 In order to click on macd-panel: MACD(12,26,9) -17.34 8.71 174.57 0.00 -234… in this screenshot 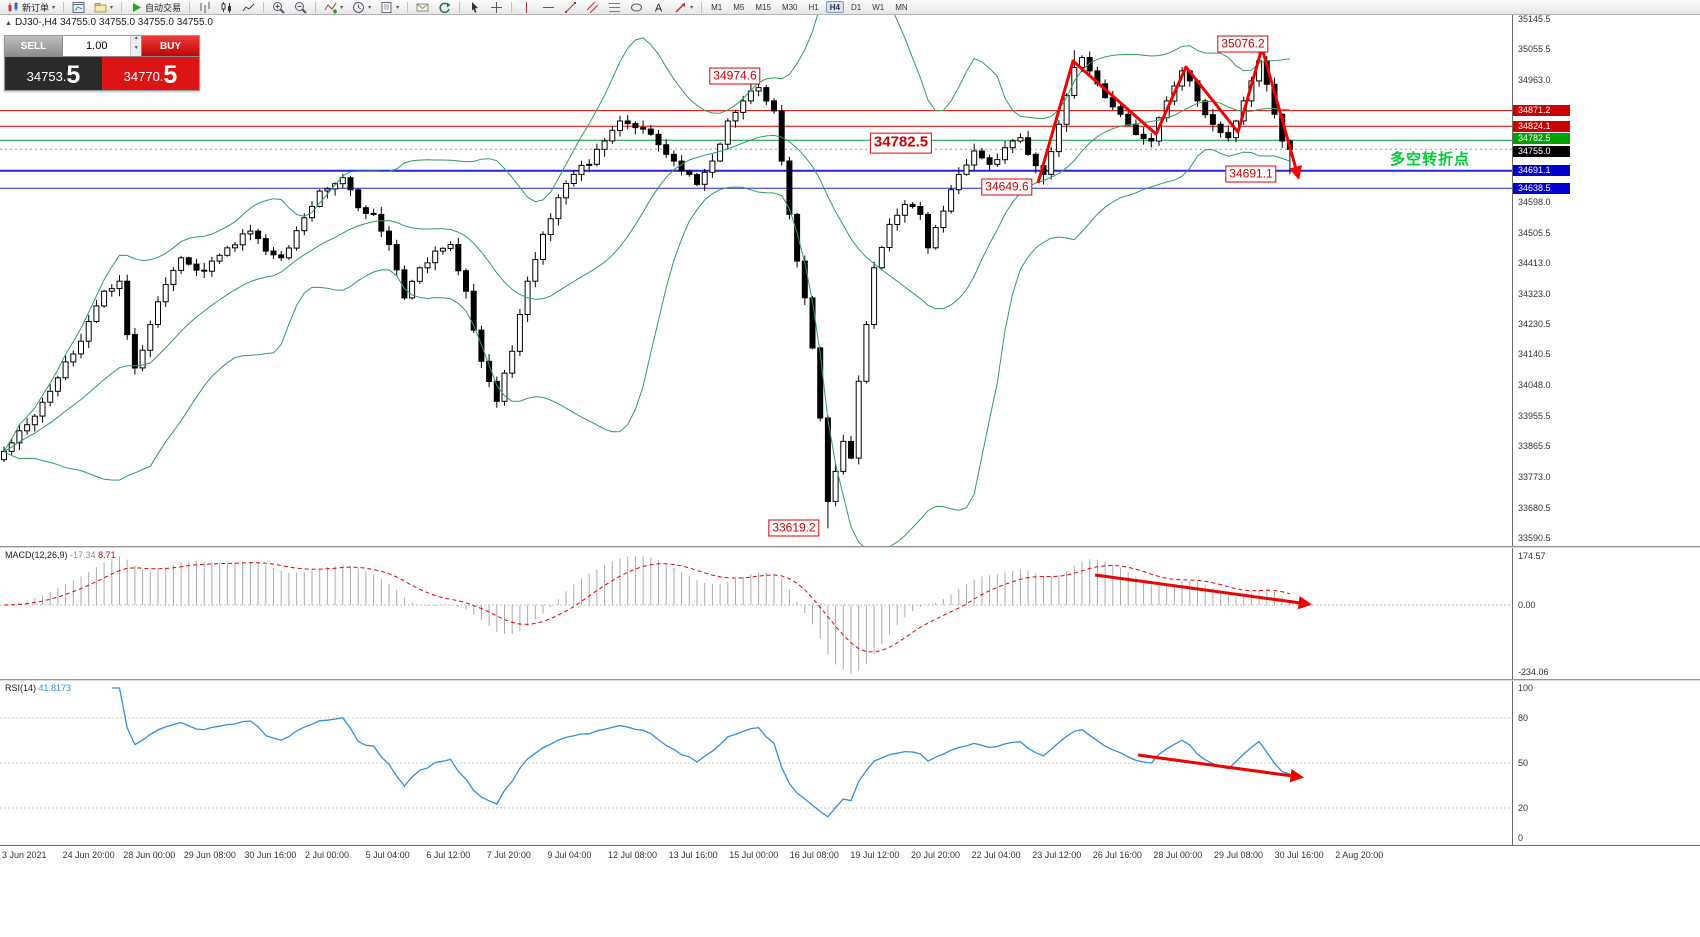, I will do `click(850, 613)`.